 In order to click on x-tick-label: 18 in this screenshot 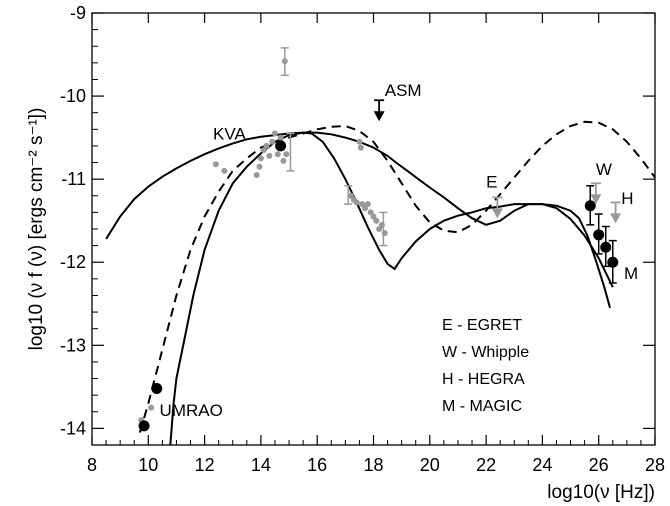, I will do `click(373, 465)`.